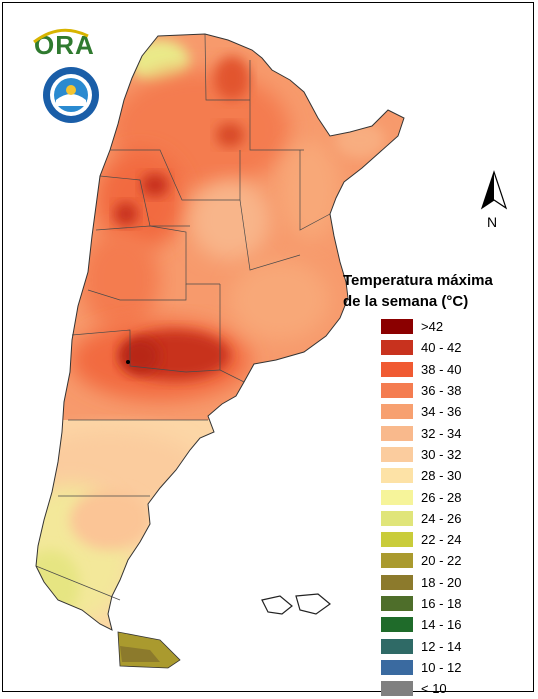 The image size is (538, 699). What do you see at coordinates (441, 603) in the screenshot?
I see `legend-label: 16 - 18` at bounding box center [441, 603].